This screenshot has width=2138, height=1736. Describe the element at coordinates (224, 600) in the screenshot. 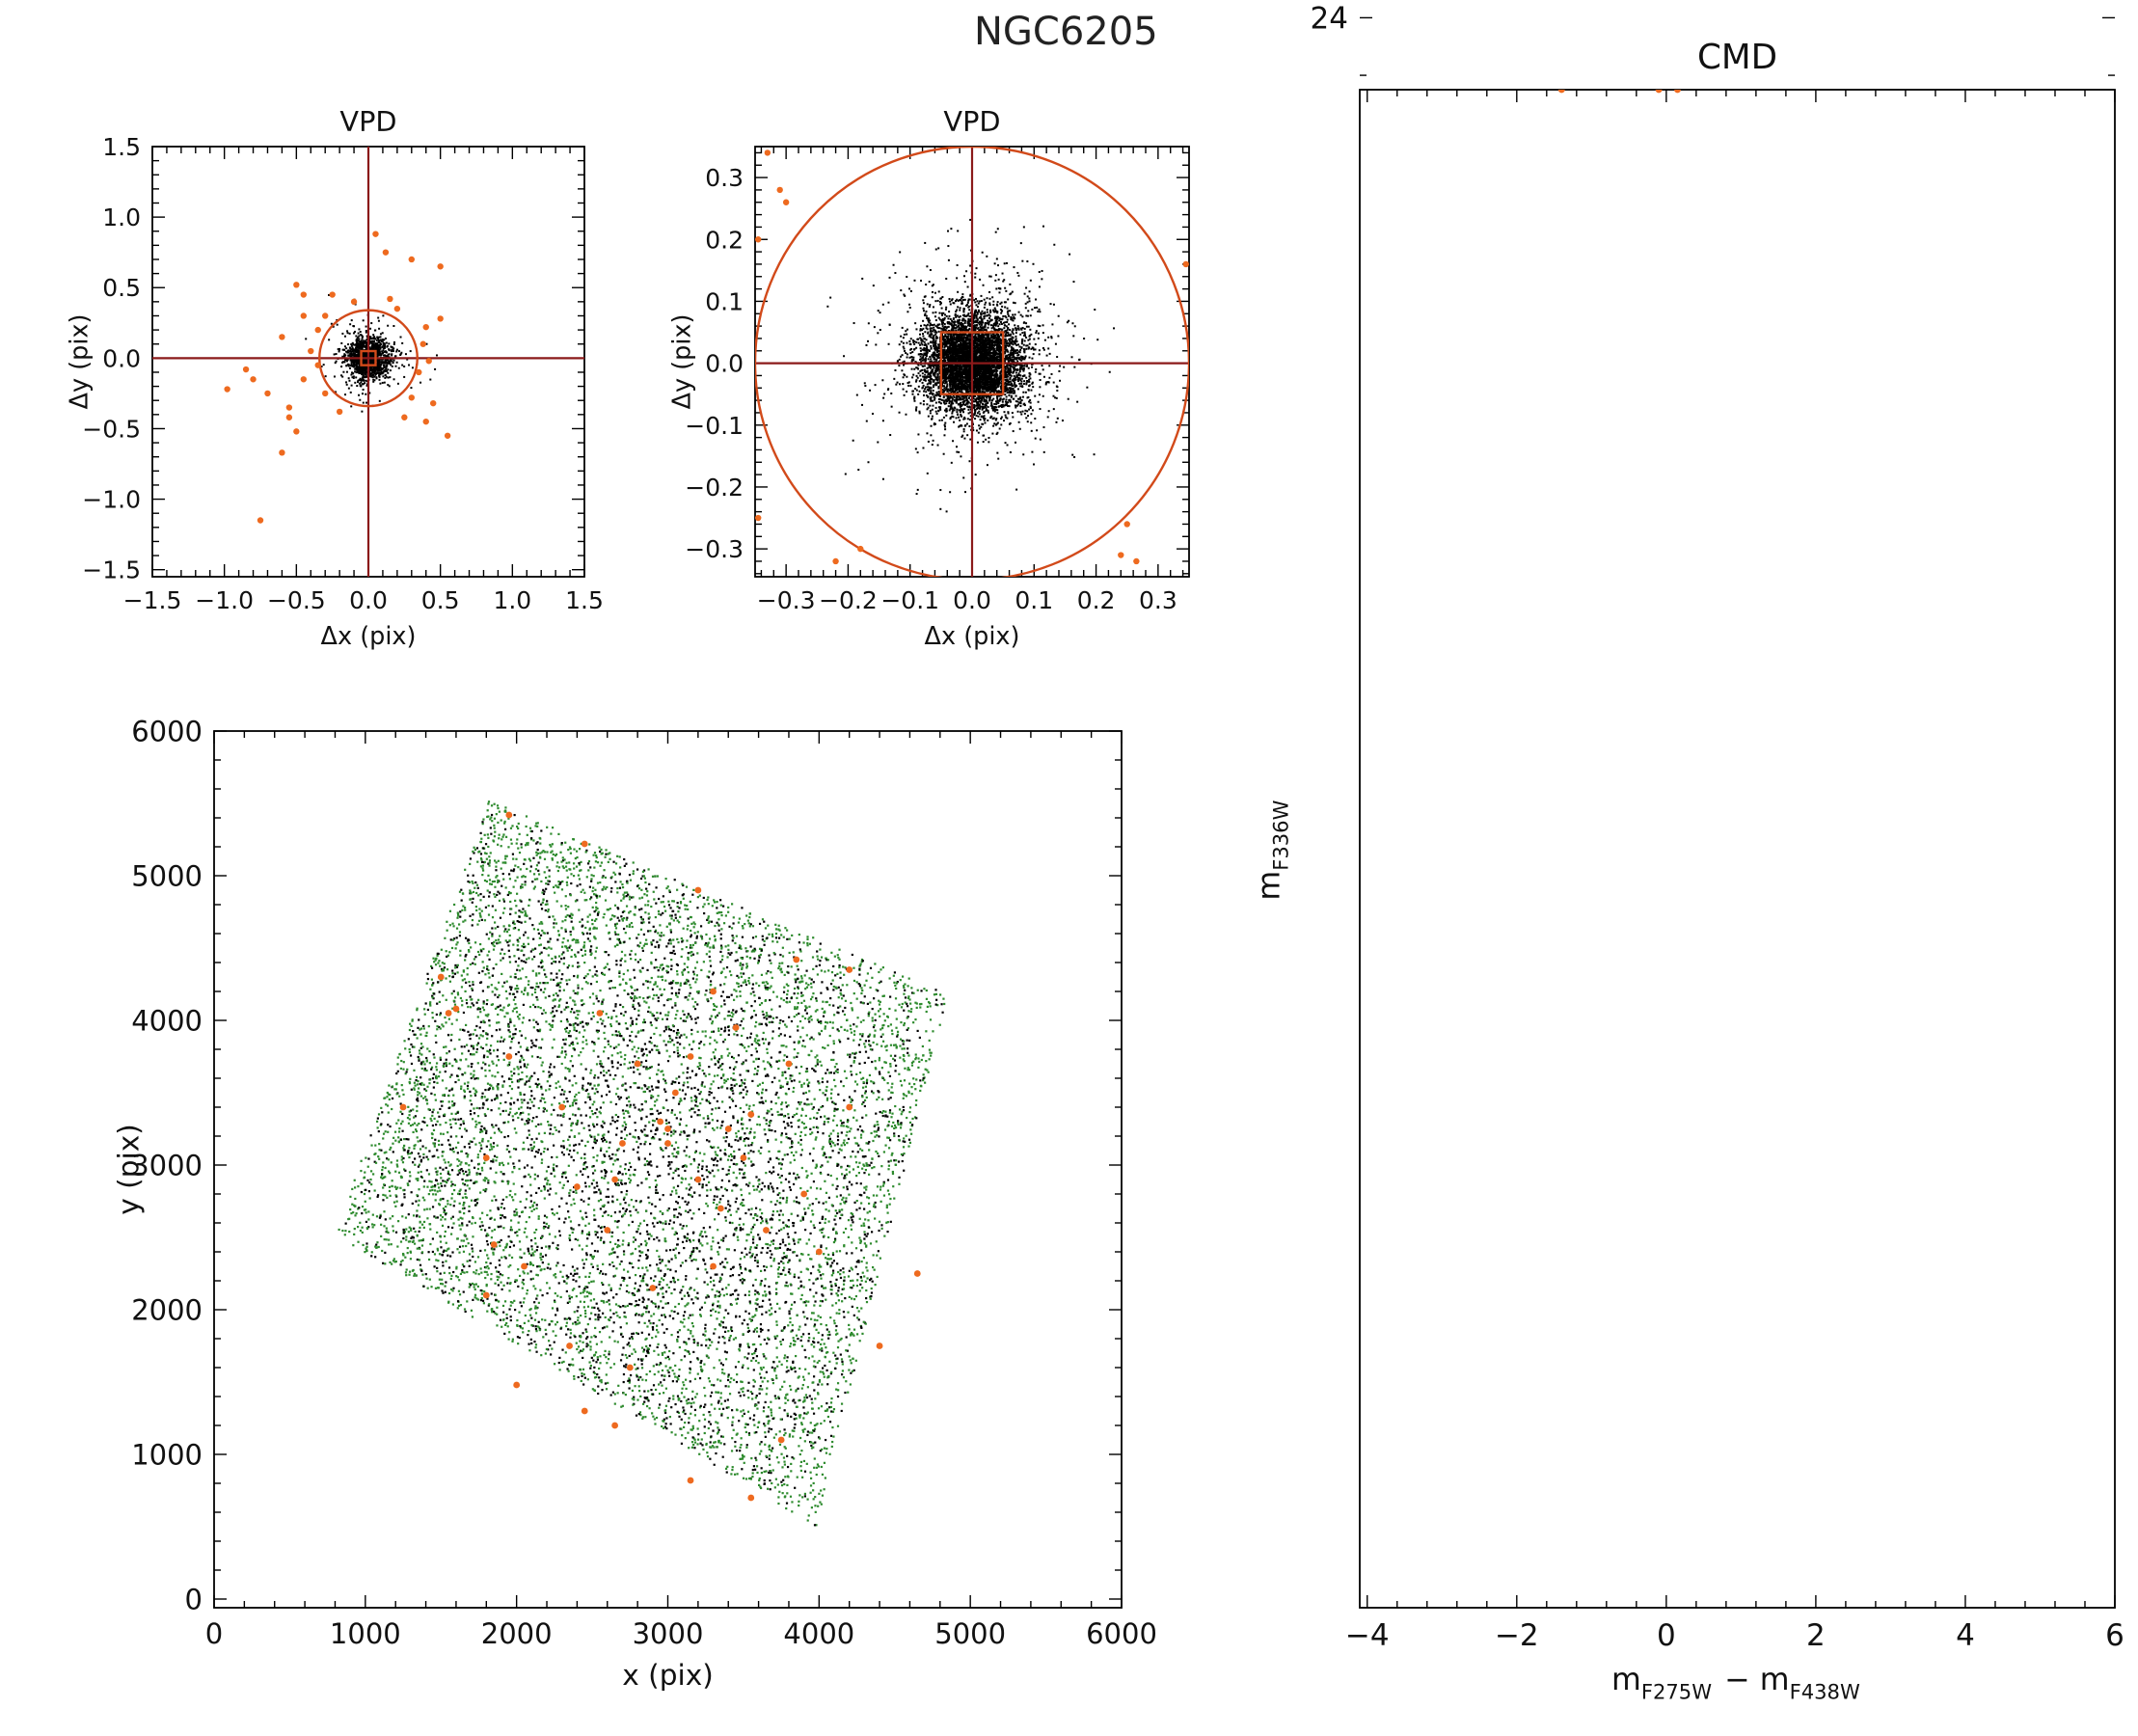

I see `vpd_wide-xtick-label: −1.0` at that location.